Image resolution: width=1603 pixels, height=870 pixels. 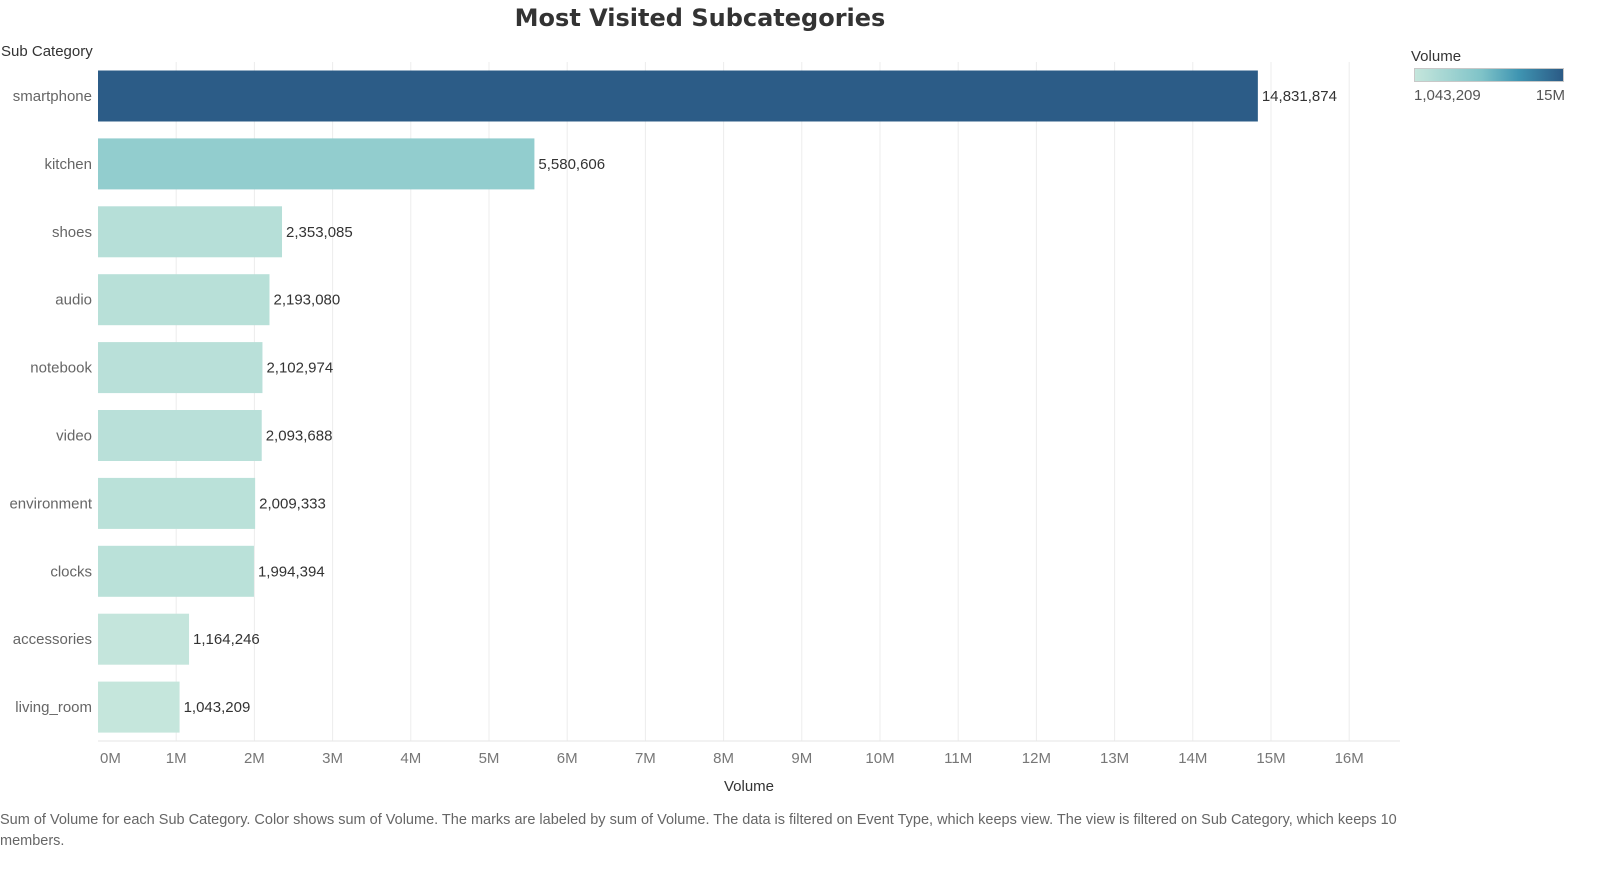 What do you see at coordinates (1349, 758) in the screenshot?
I see `x-tick-label: 16M` at bounding box center [1349, 758].